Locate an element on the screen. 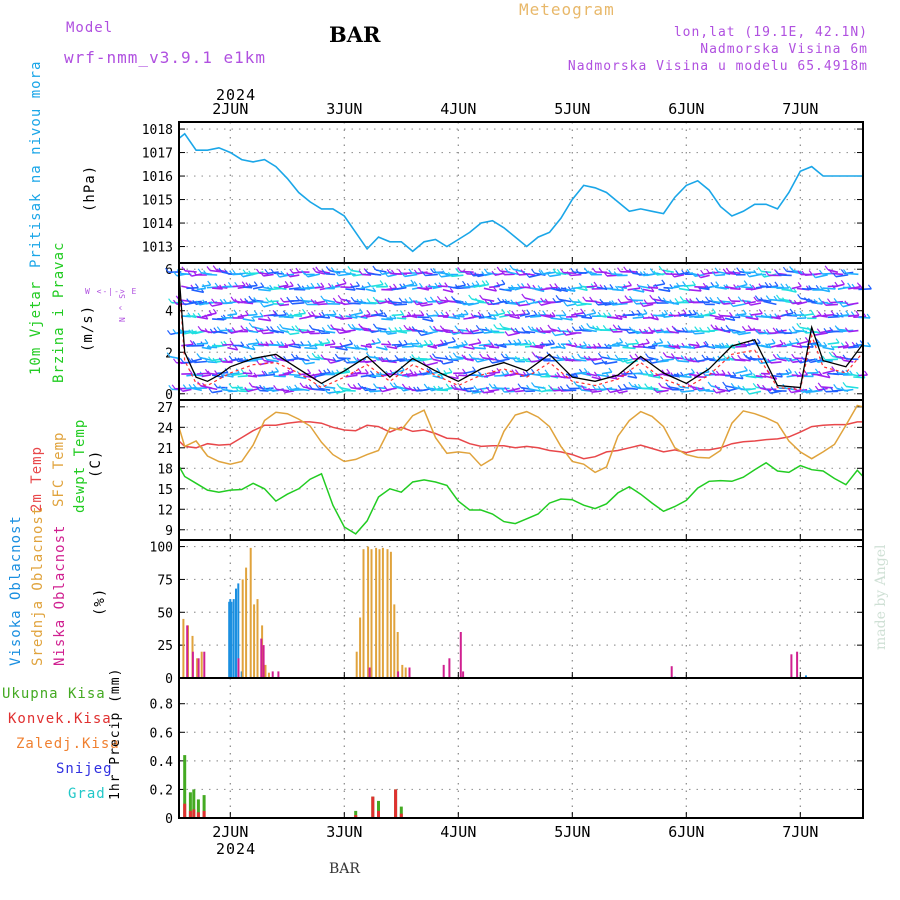  precipitation-ytick-label: 0.6 is located at coordinates (161, 733).